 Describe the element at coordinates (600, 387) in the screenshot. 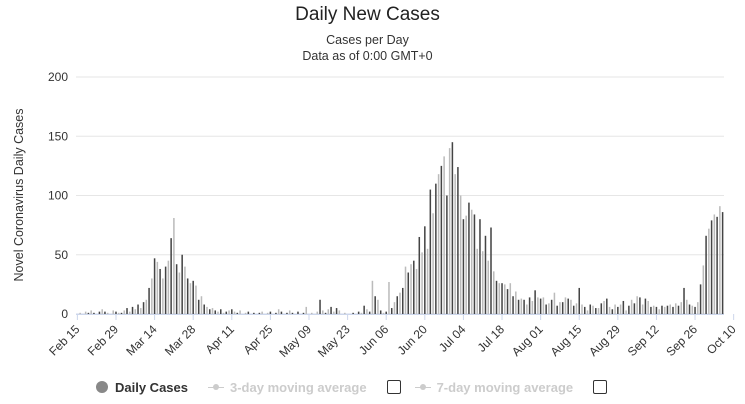

I see `checkbox-7day-average` at that location.